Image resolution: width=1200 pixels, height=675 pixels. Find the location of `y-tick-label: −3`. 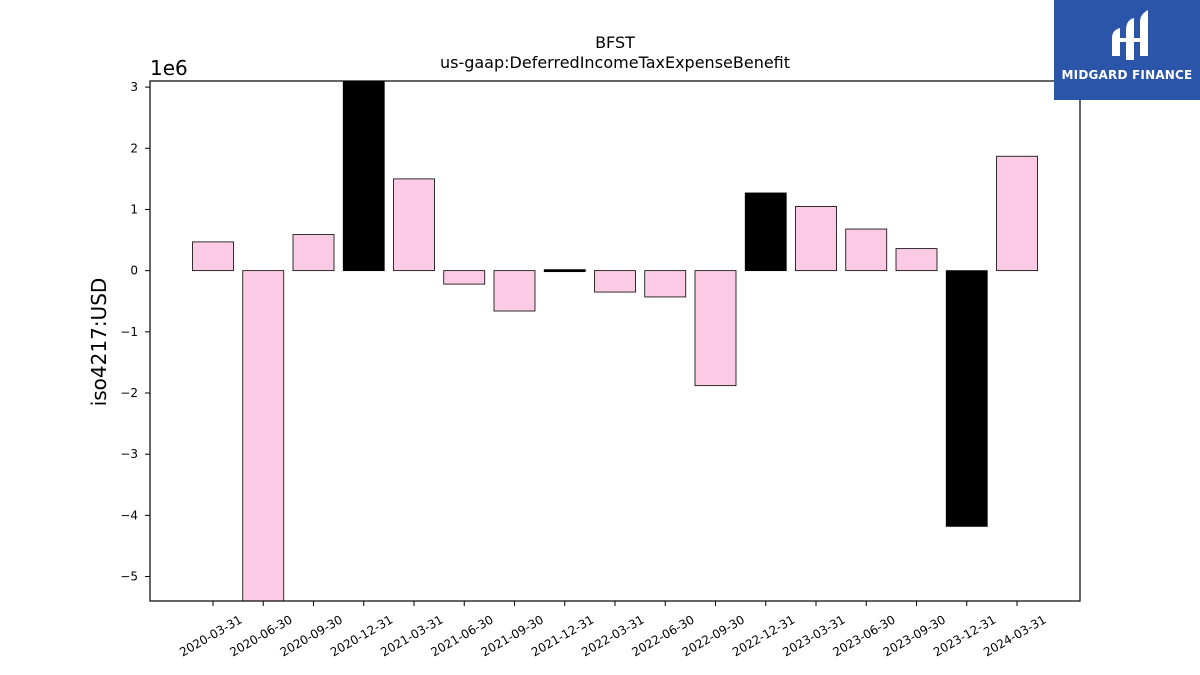

y-tick-label: −3 is located at coordinates (129, 454).